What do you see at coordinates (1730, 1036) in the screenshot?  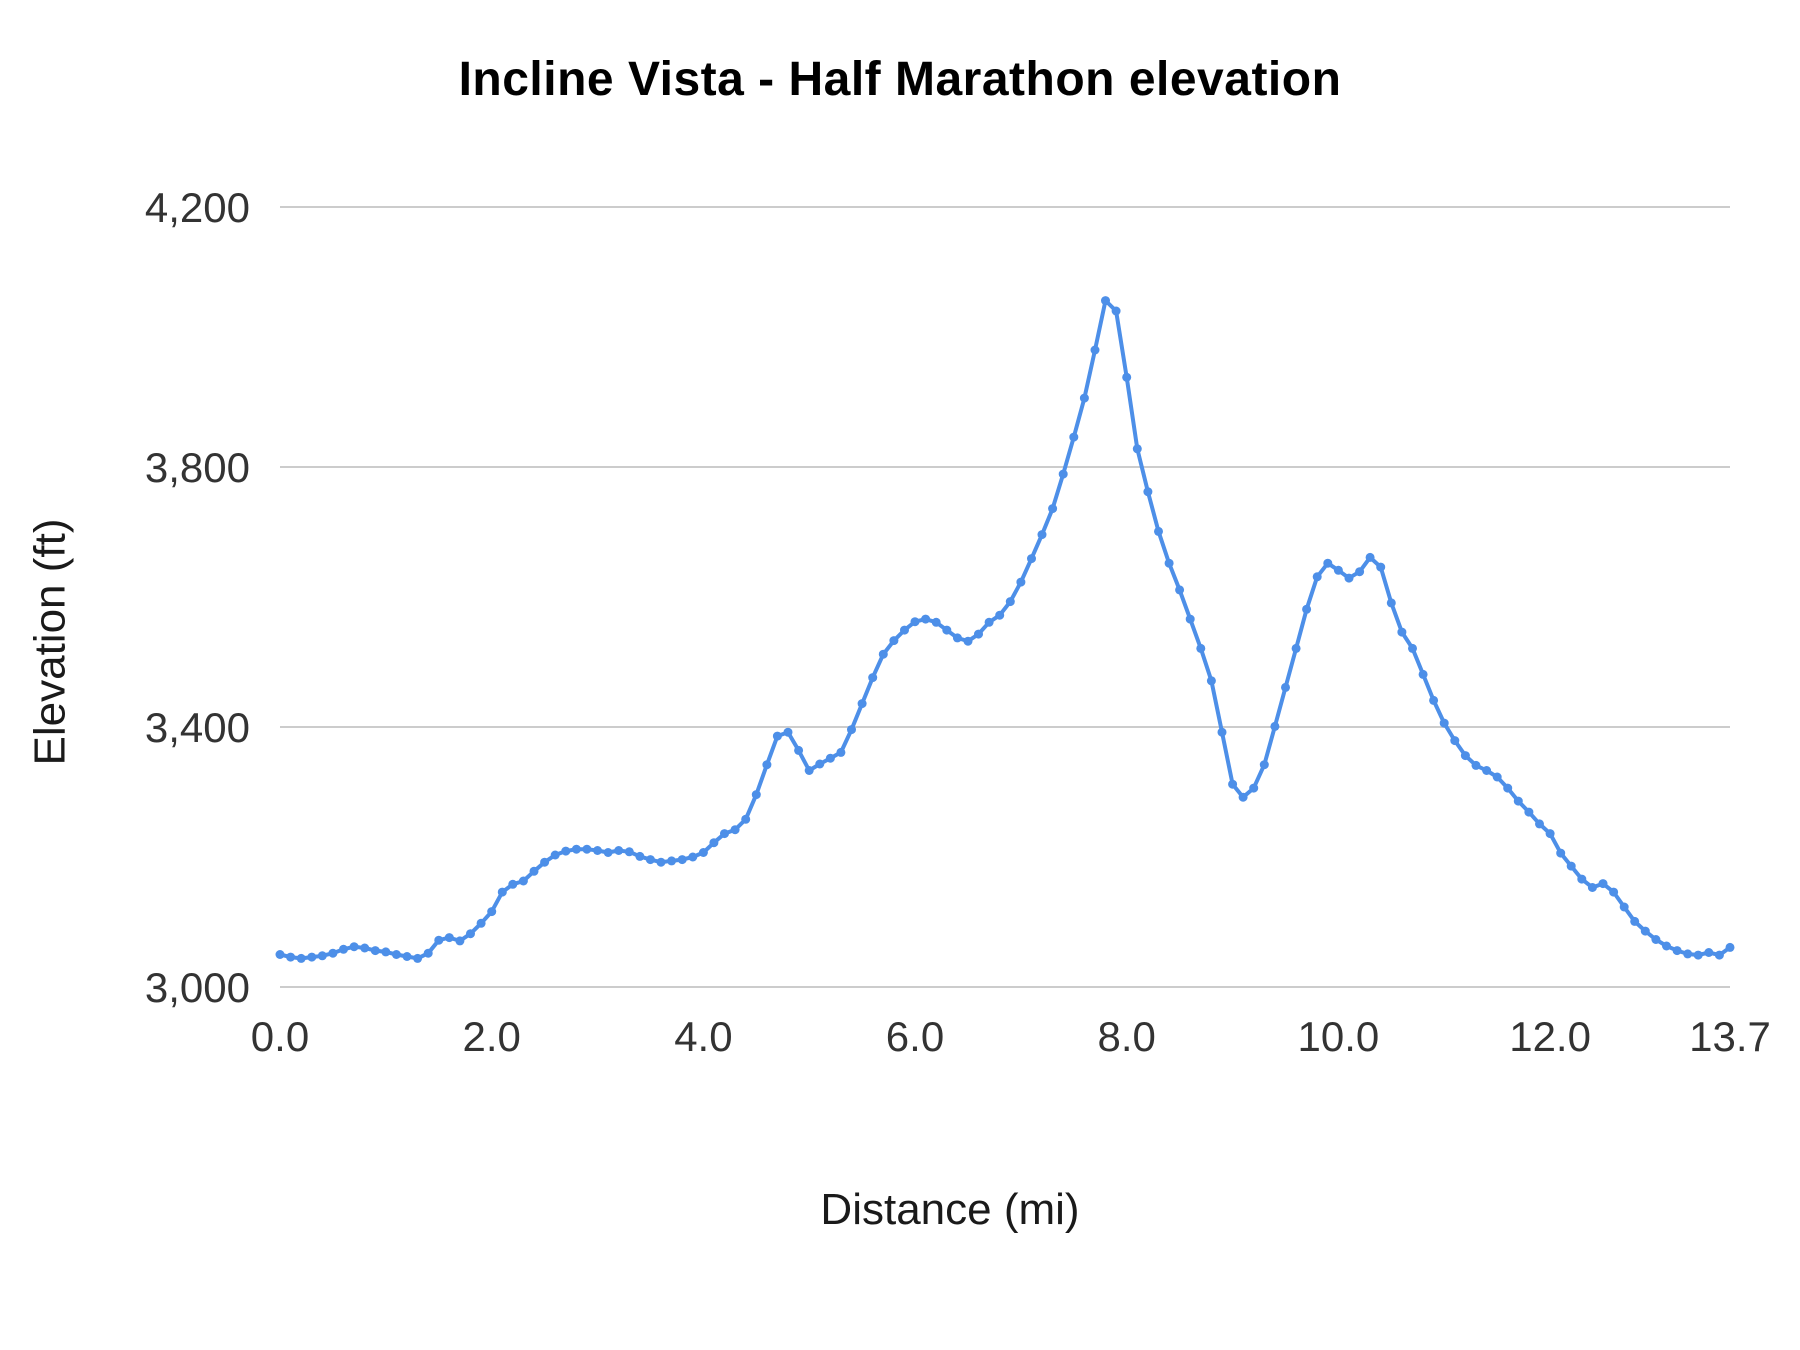 I see `x-tick-label: 13.7` at bounding box center [1730, 1036].